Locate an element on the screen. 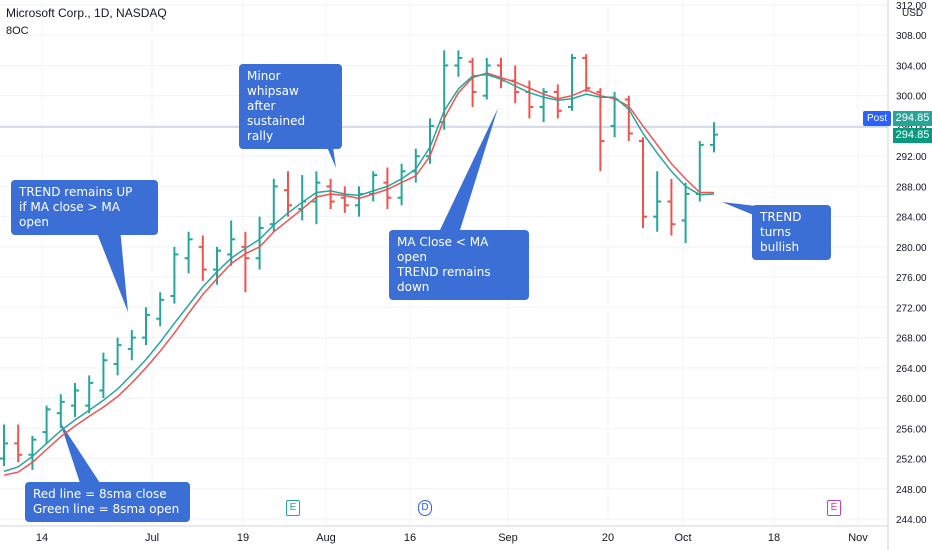 This screenshot has height=550, width=932. y-tick-label: 256.00 is located at coordinates (911, 429).